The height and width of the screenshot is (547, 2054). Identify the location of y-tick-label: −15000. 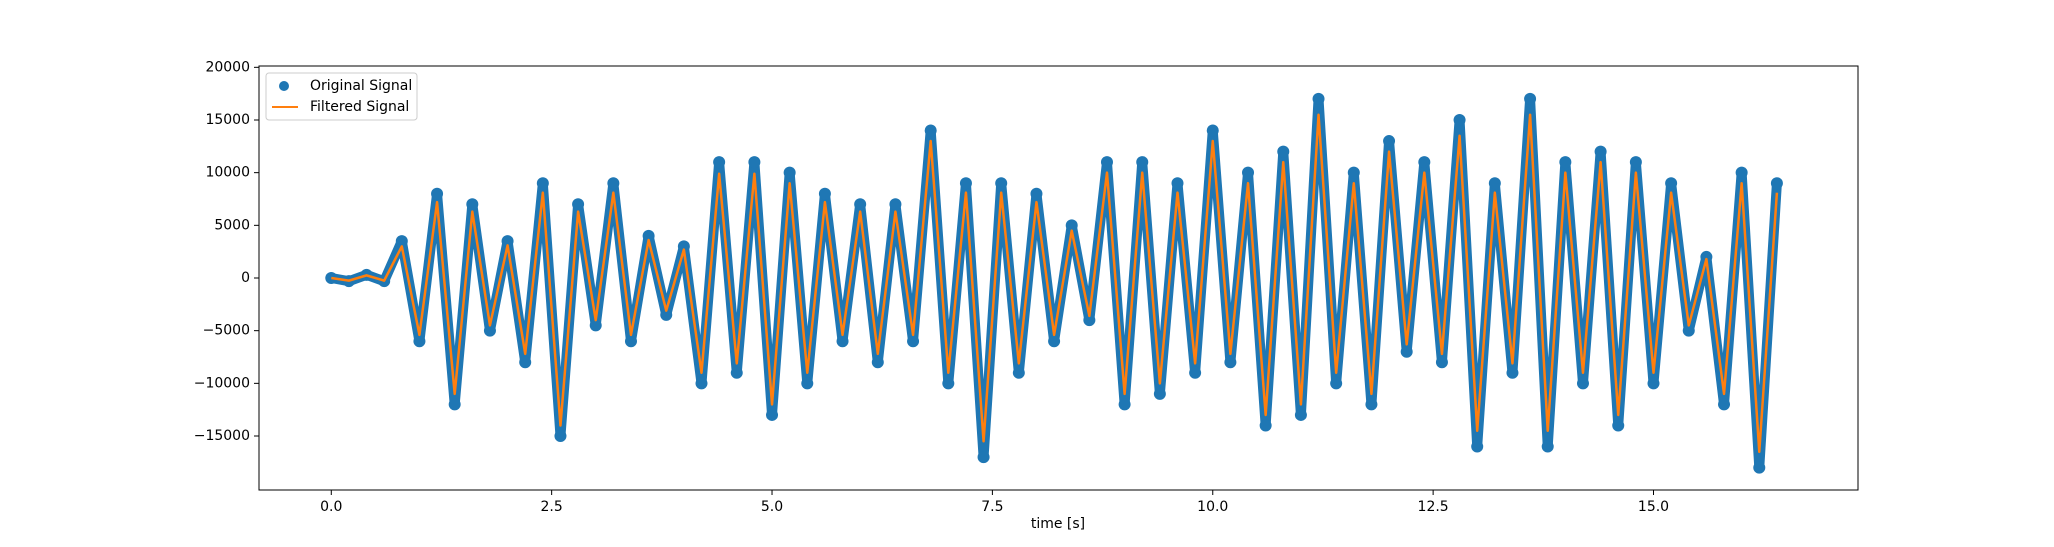
(222, 436).